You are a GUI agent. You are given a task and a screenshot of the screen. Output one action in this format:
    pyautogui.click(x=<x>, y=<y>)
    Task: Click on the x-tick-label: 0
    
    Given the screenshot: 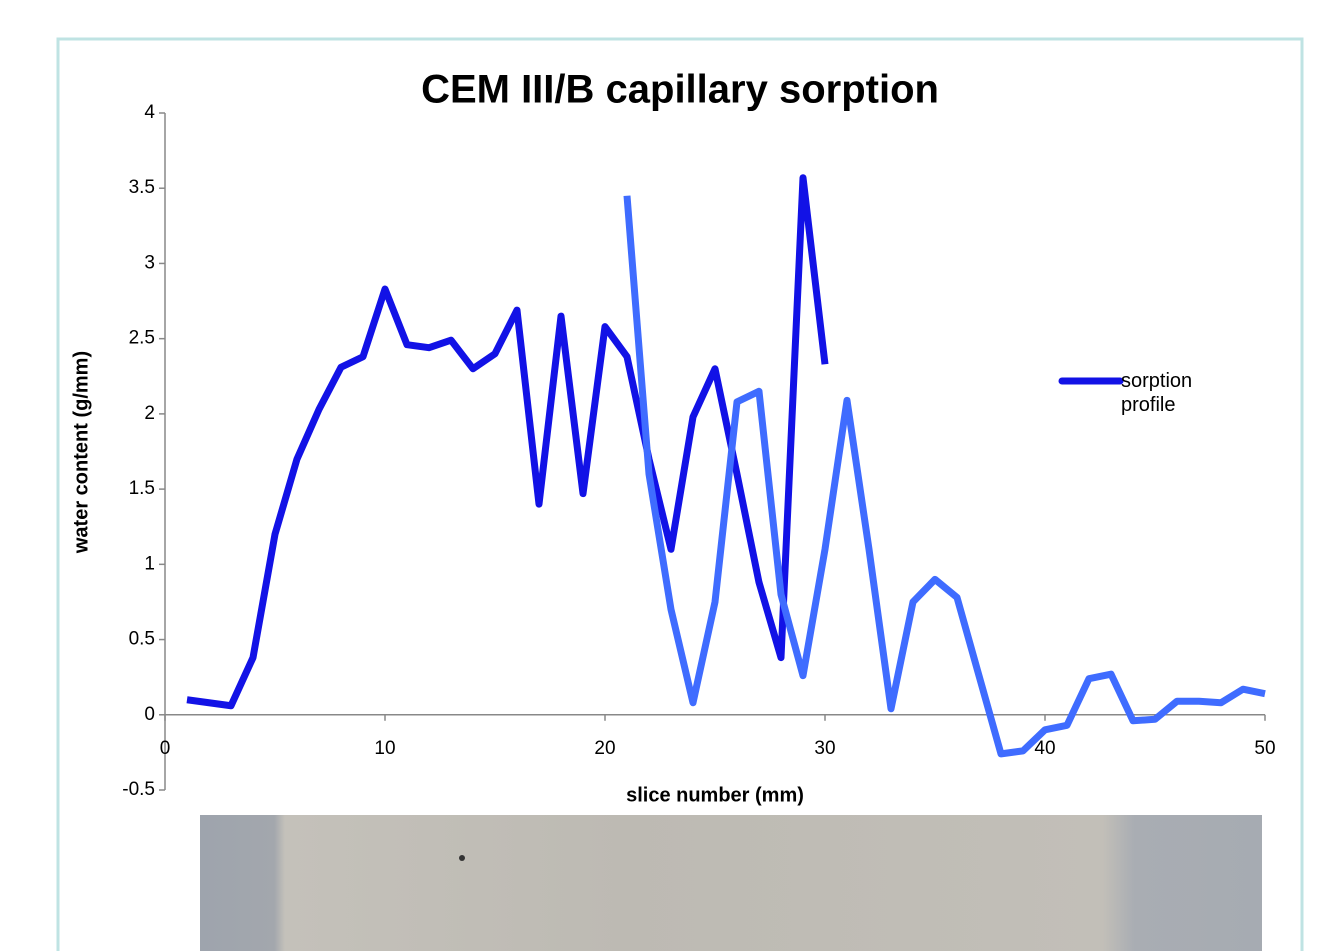 What is the action you would take?
    pyautogui.click(x=165, y=748)
    